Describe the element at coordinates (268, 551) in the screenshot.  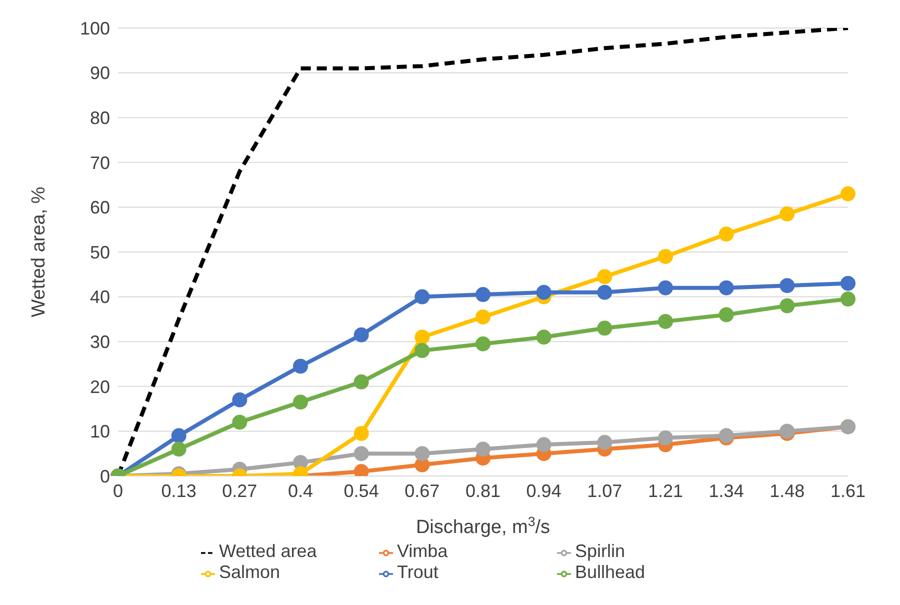
I see `legend-label: Wetted area` at that location.